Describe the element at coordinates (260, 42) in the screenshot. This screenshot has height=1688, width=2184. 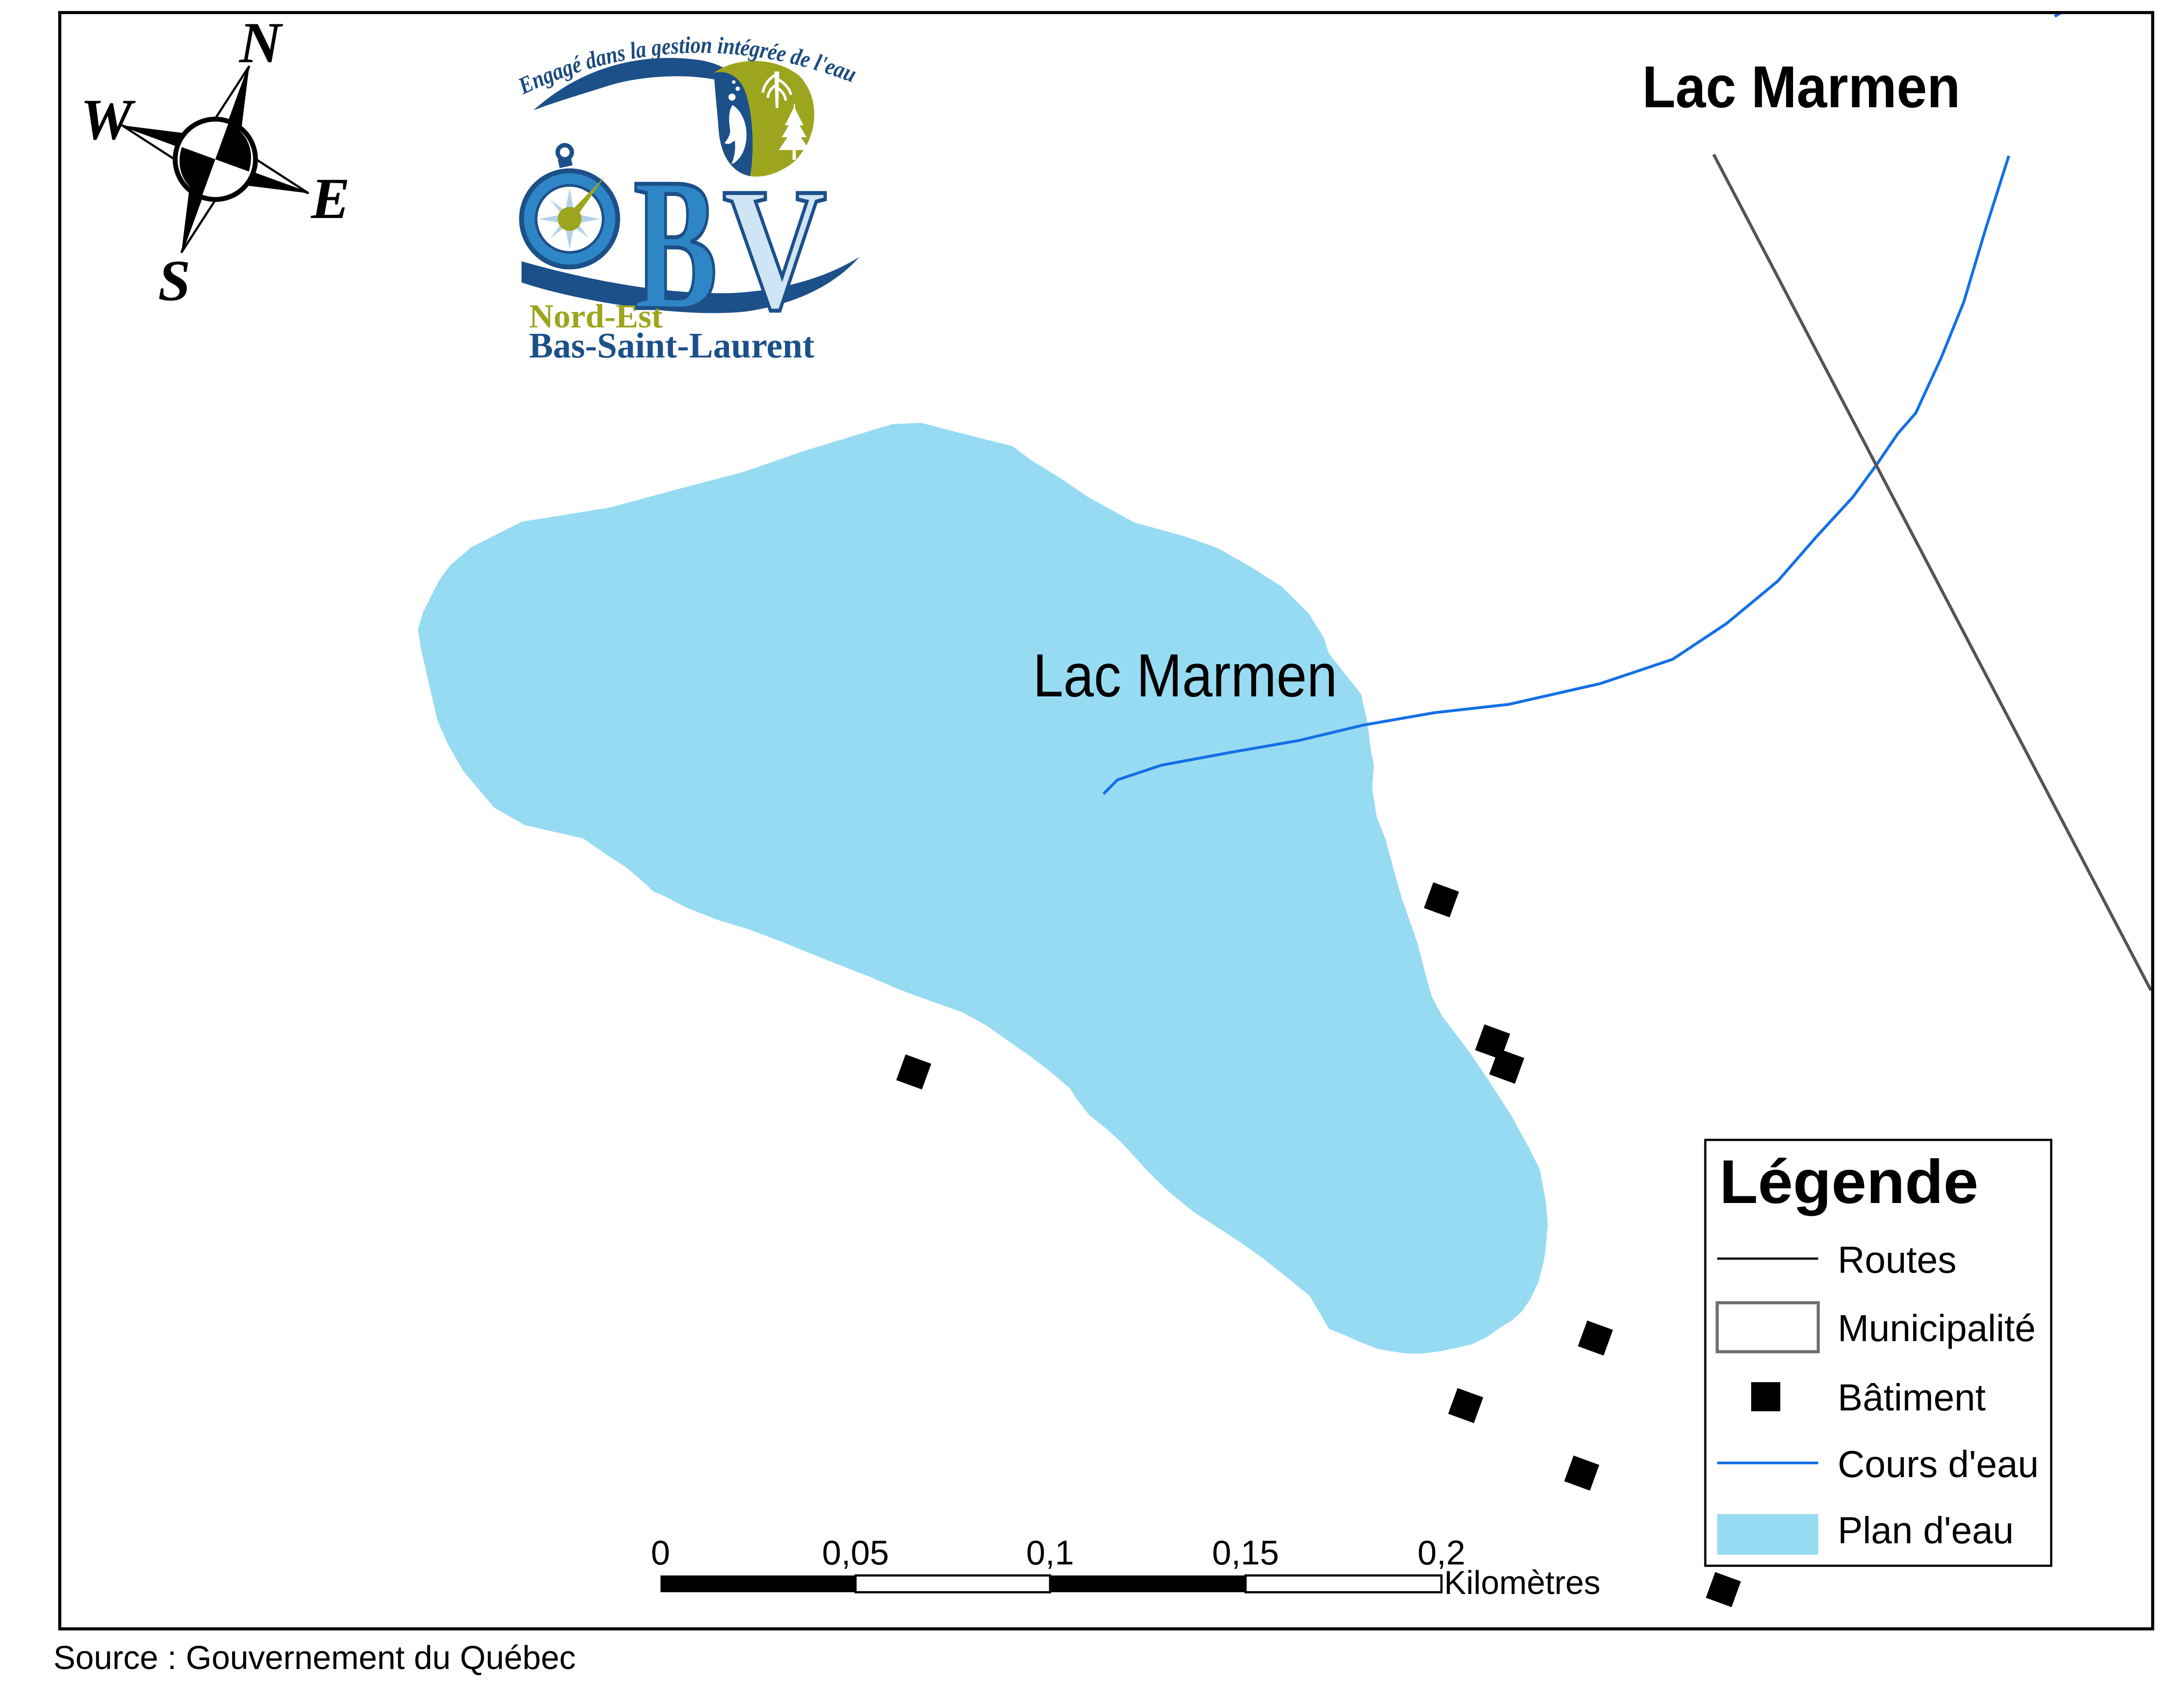
I see `svg-text: N` at that location.